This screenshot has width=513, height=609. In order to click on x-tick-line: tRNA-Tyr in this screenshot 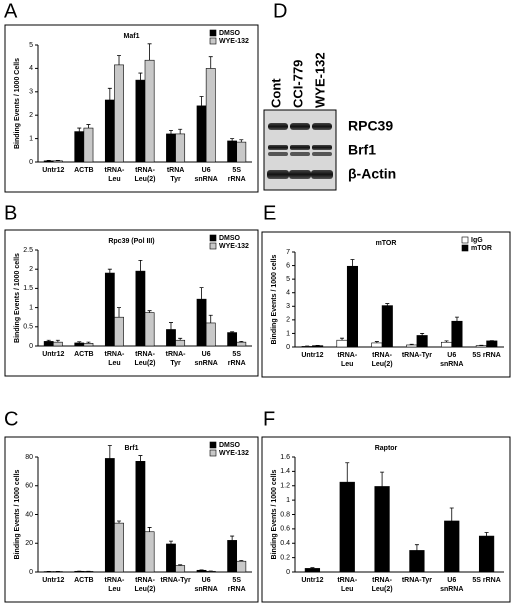, I will do `click(417, 355)`.